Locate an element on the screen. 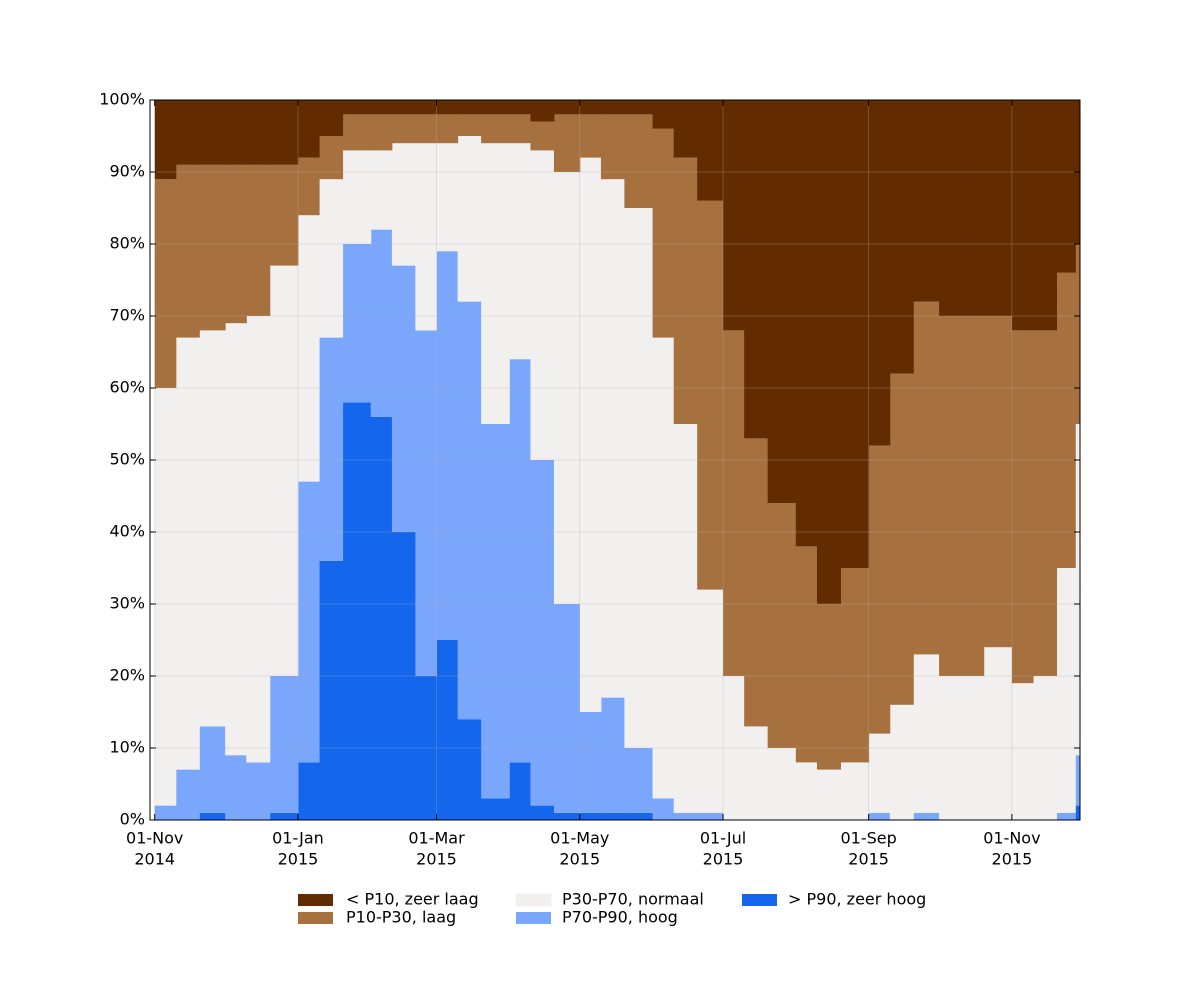  legend-label: > P90, zeer hoog is located at coordinates (857, 899).